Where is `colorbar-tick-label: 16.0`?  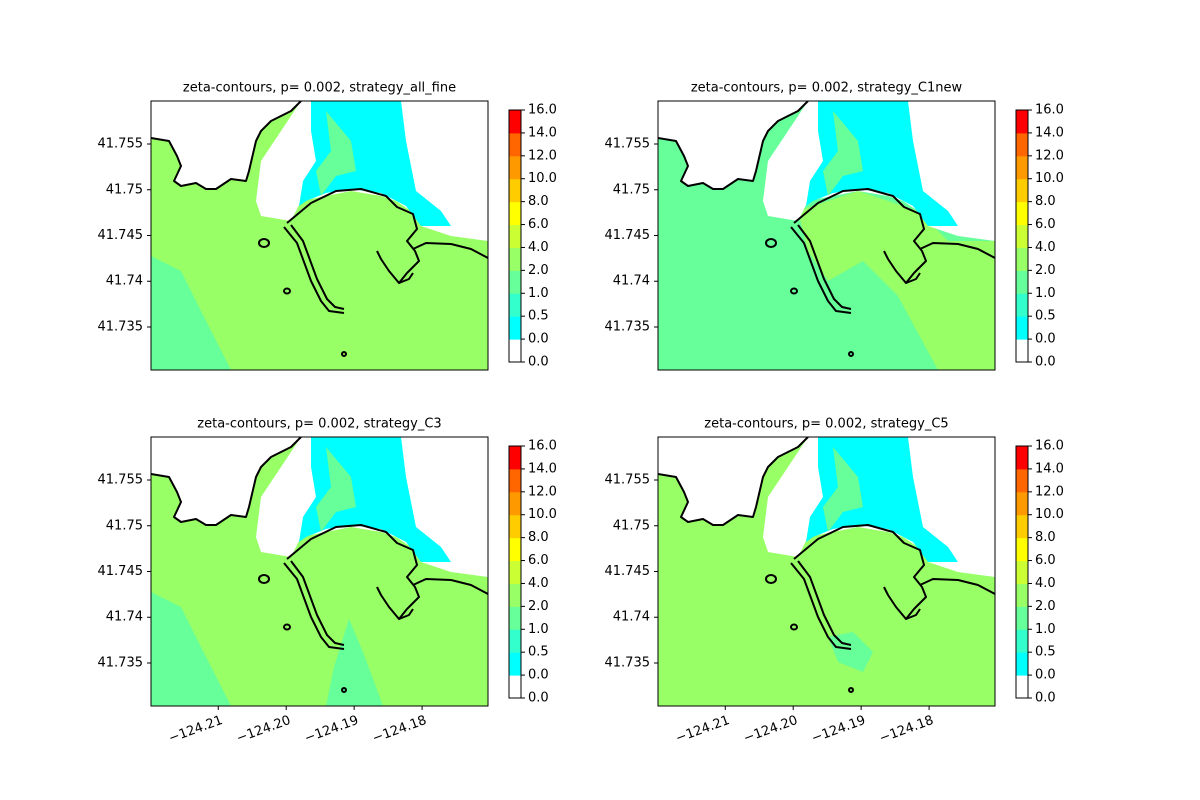 colorbar-tick-label: 16.0 is located at coordinates (542, 446).